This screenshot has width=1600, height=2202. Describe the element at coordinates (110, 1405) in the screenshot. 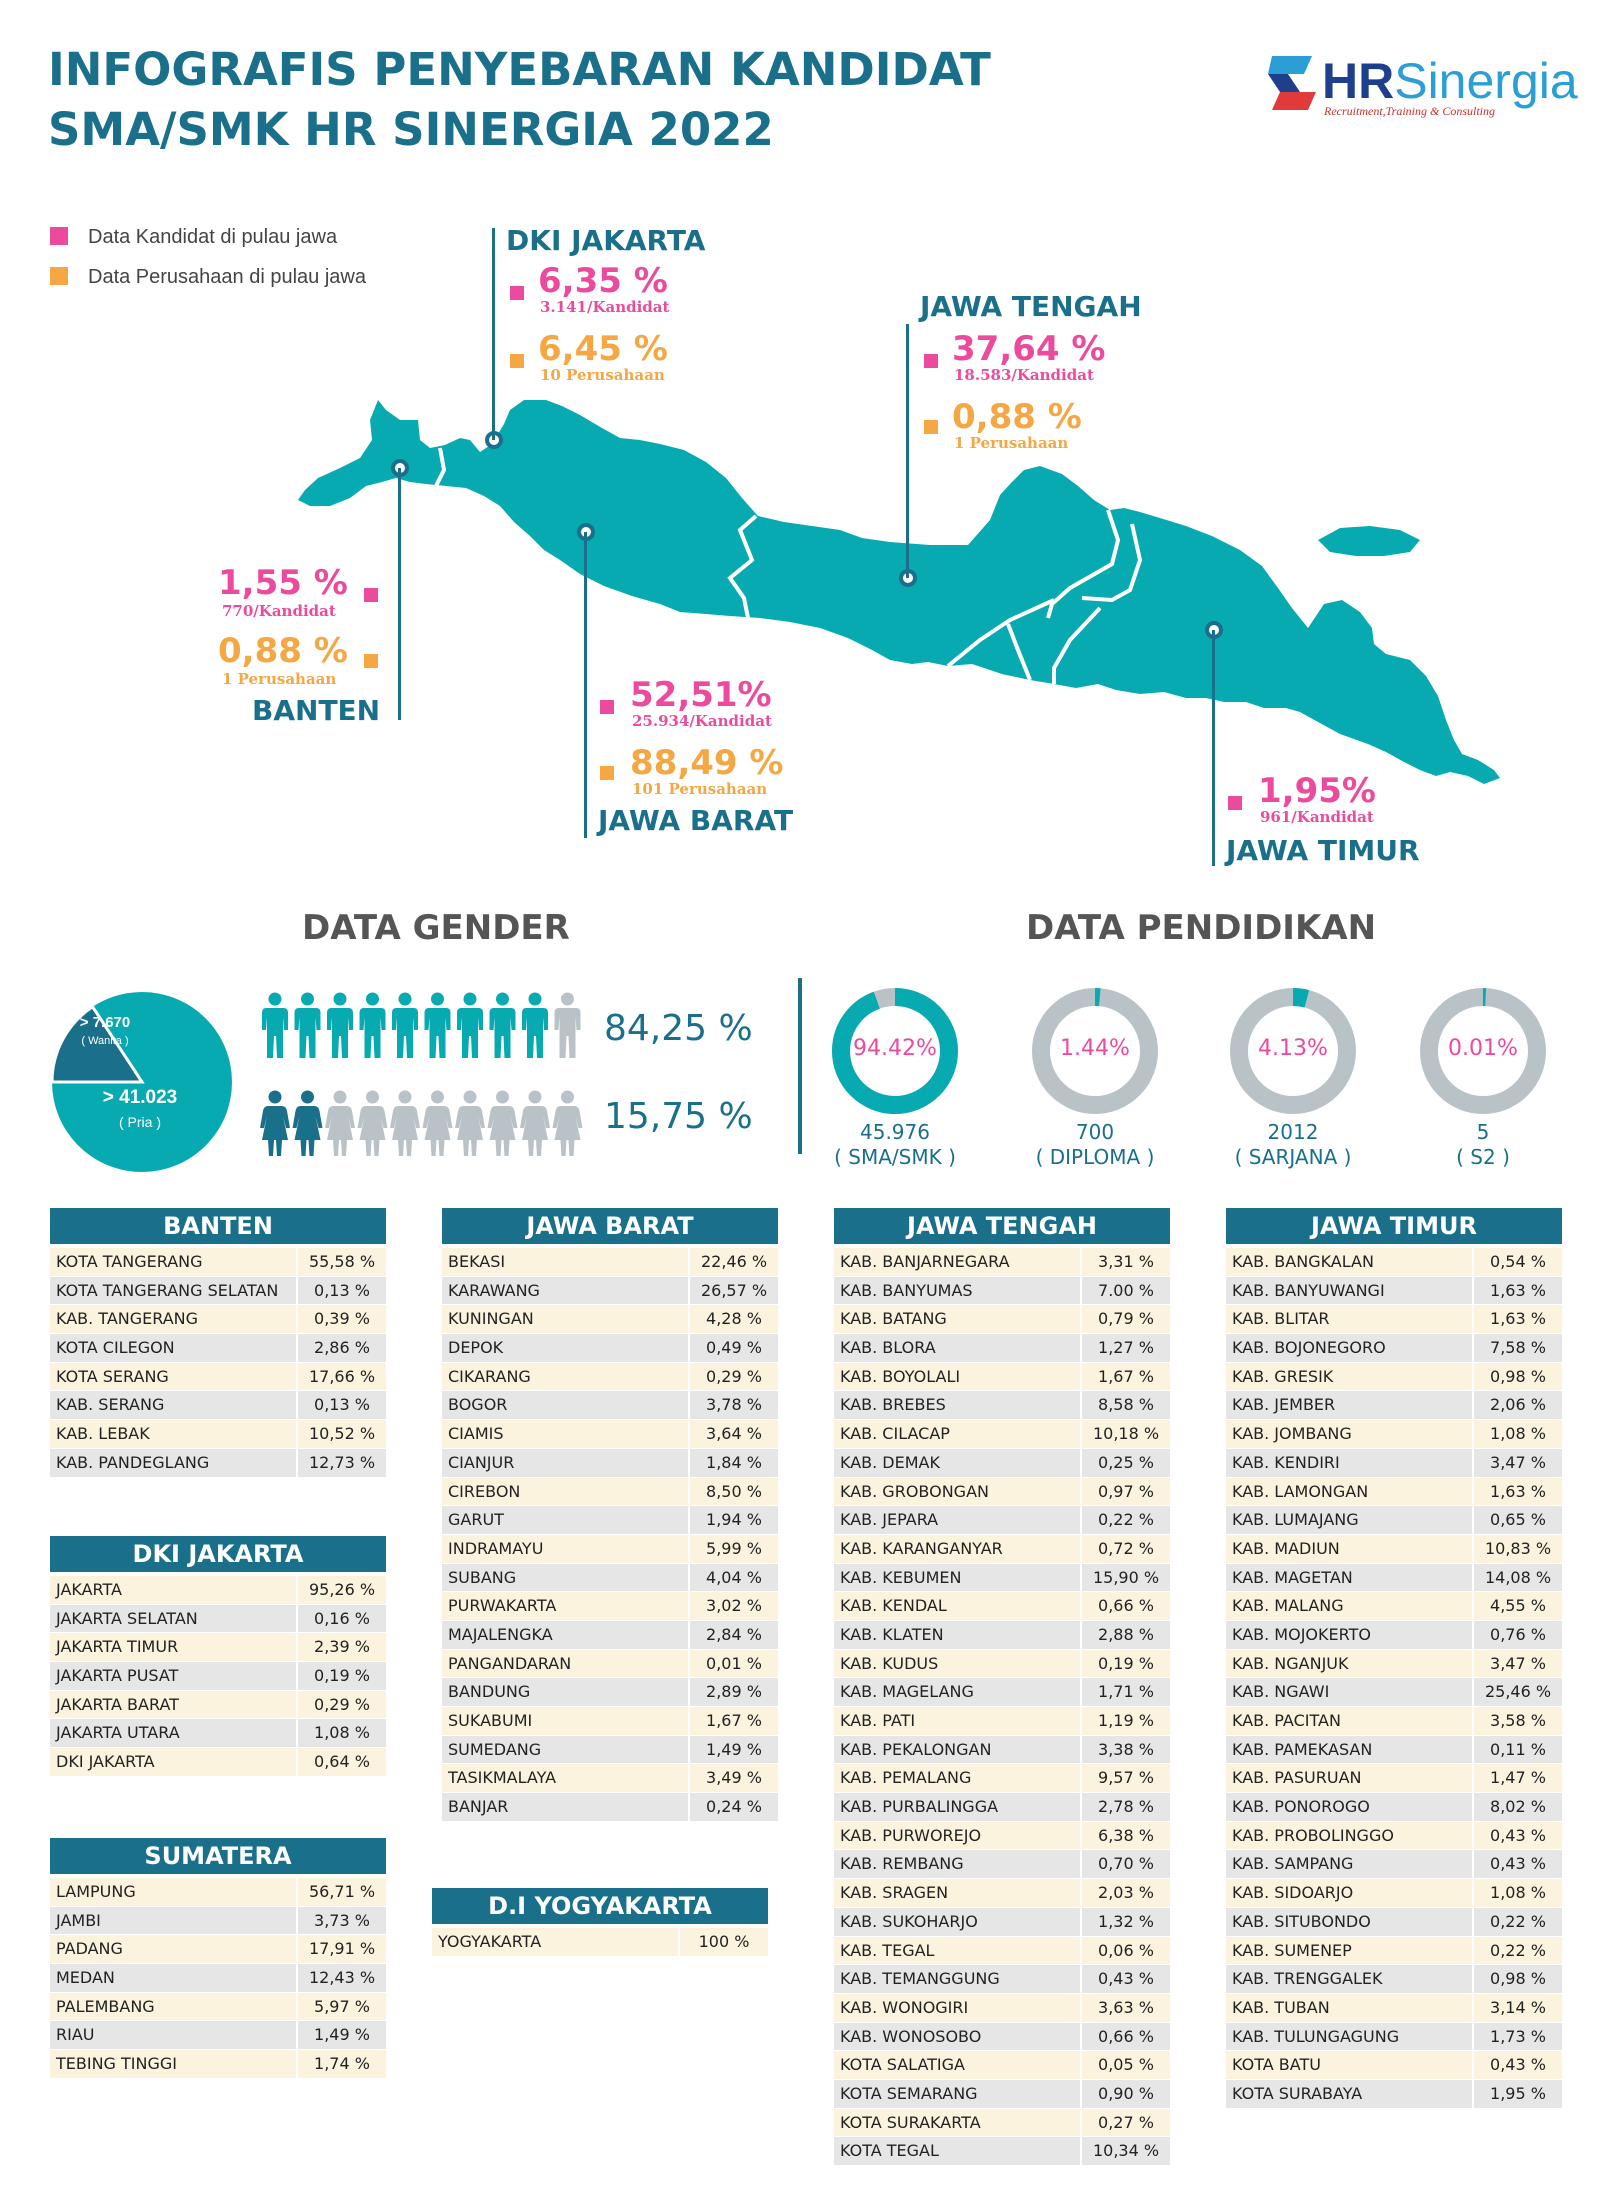

I see `row-location: KAB. SERANG` at that location.